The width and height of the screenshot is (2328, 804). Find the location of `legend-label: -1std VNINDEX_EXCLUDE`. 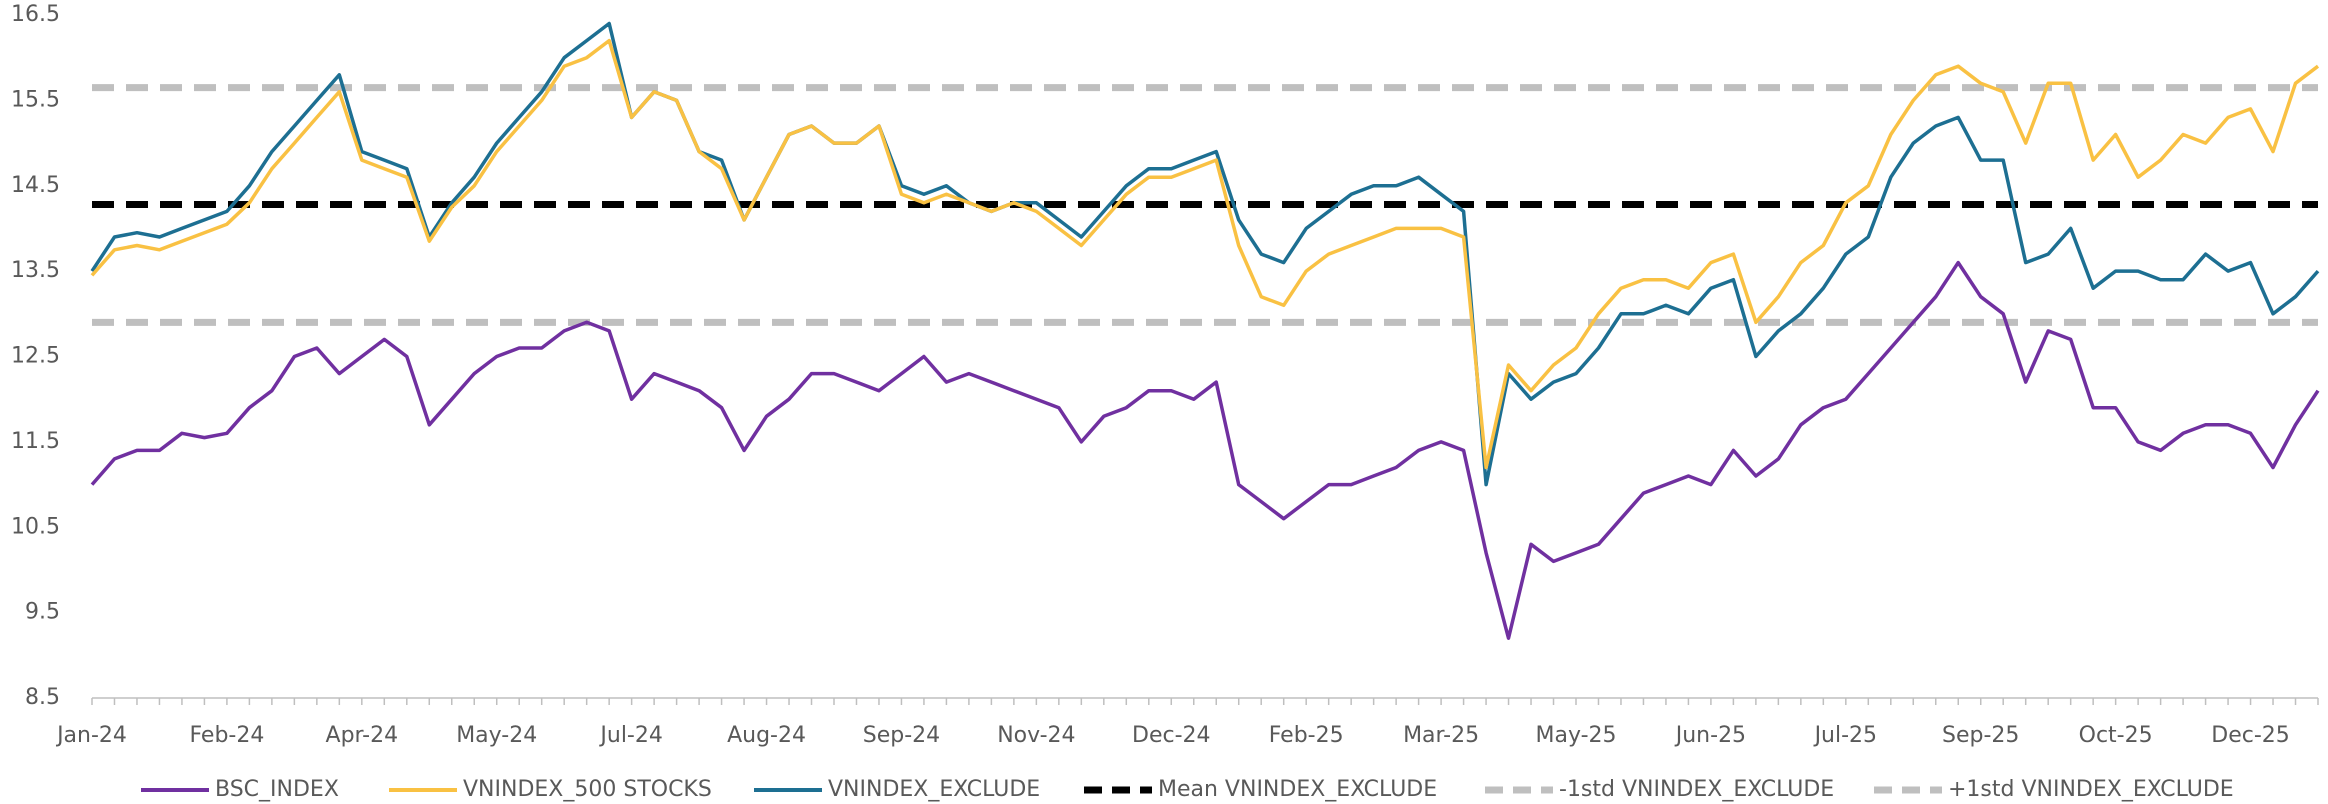

legend-label: -1std VNINDEX_EXCLUDE is located at coordinates (1696, 789).